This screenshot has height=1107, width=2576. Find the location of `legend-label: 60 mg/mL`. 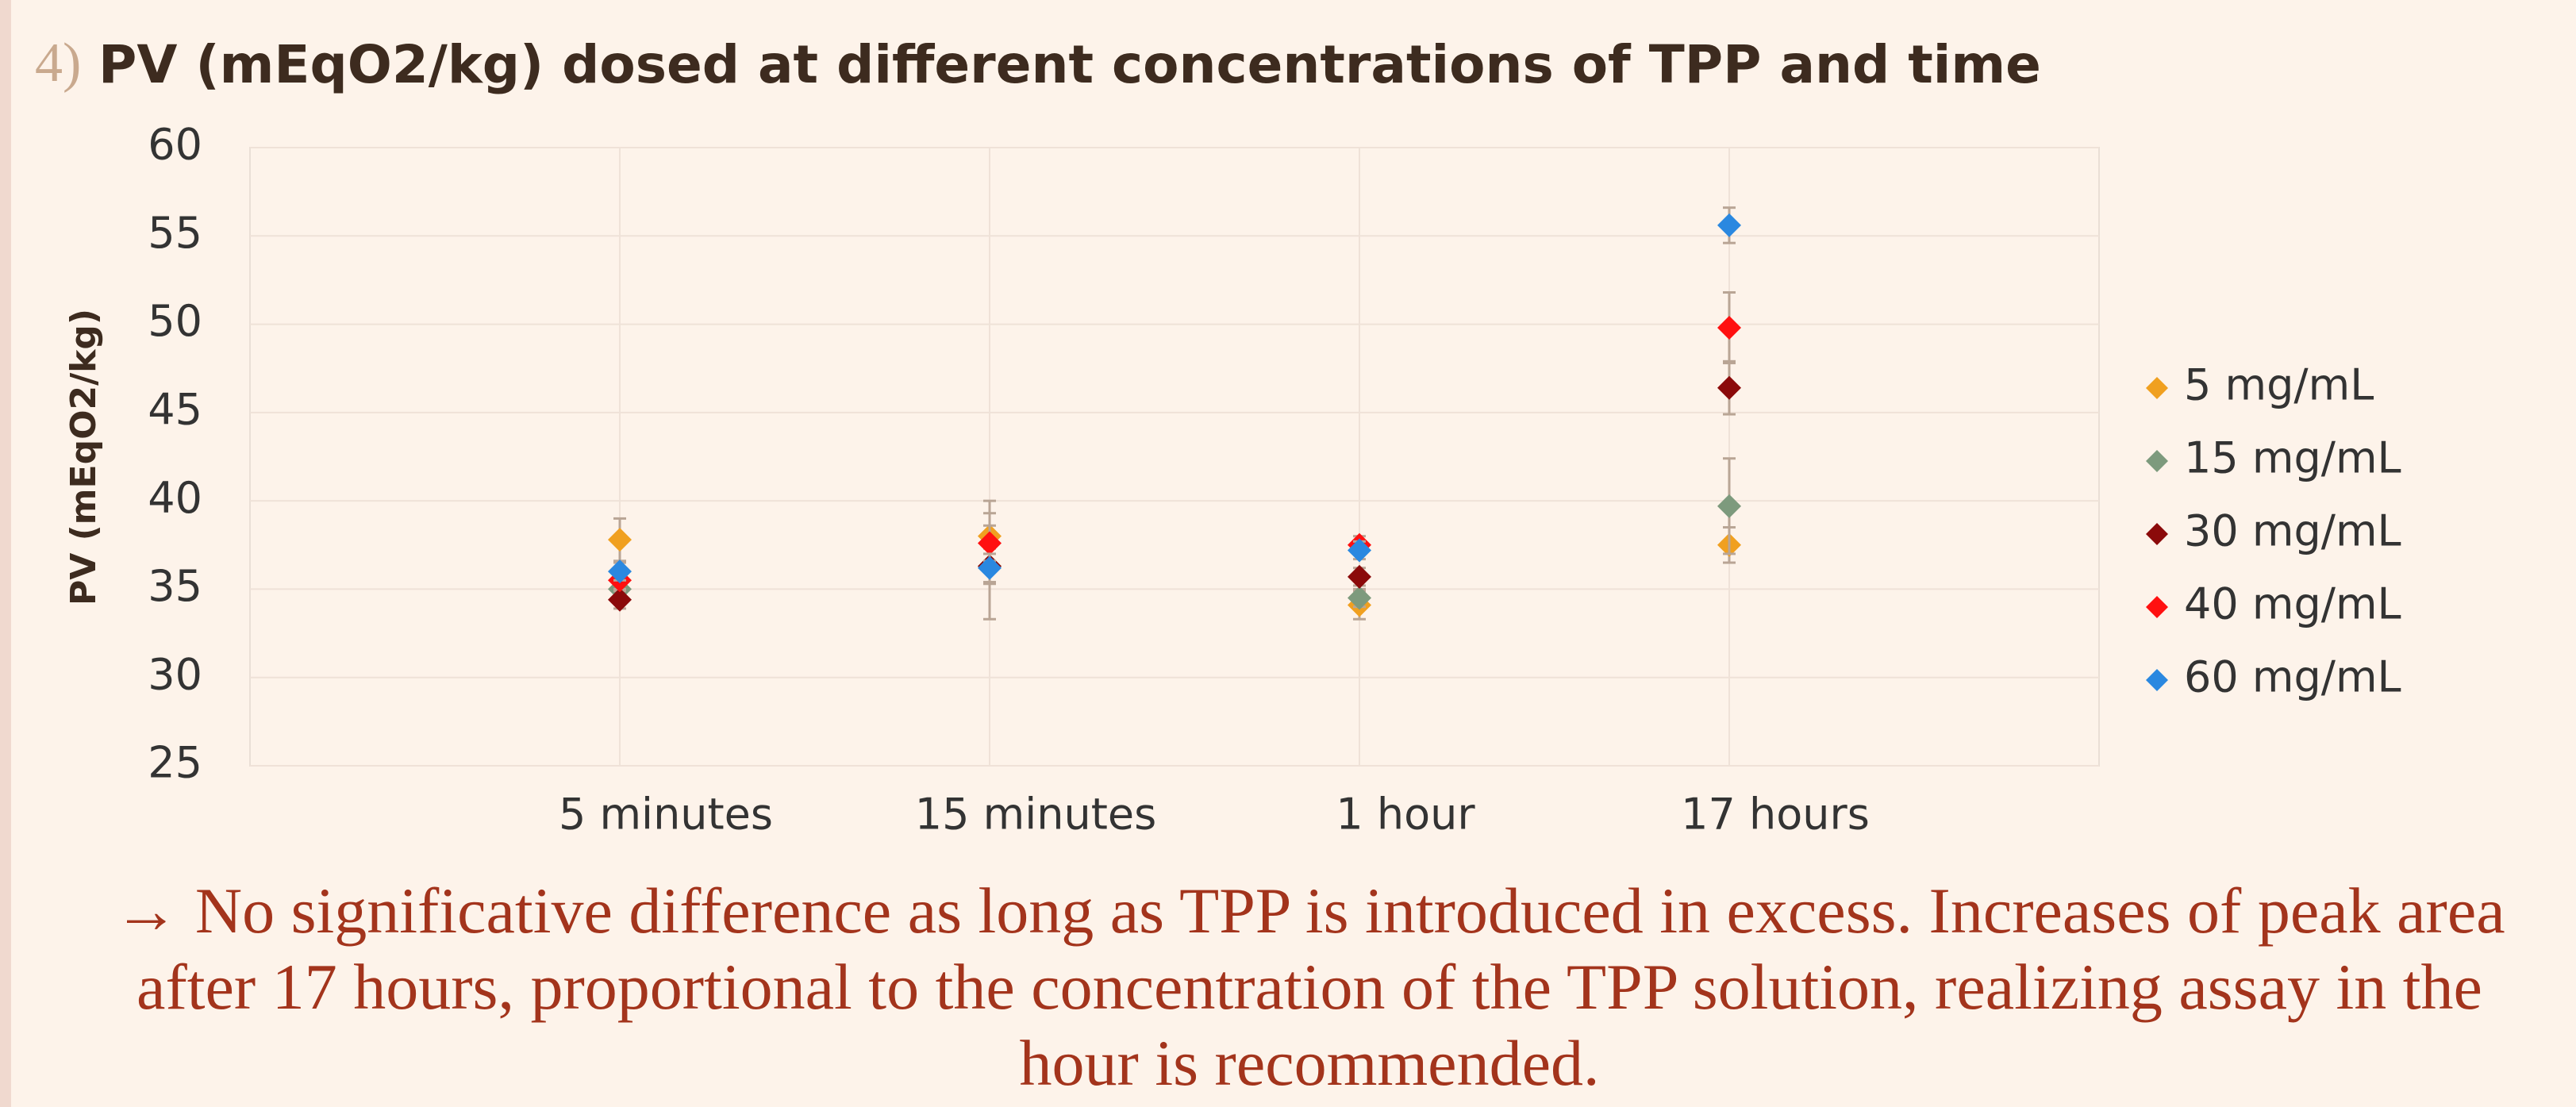

legend-label: 60 mg/mL is located at coordinates (2292, 677).